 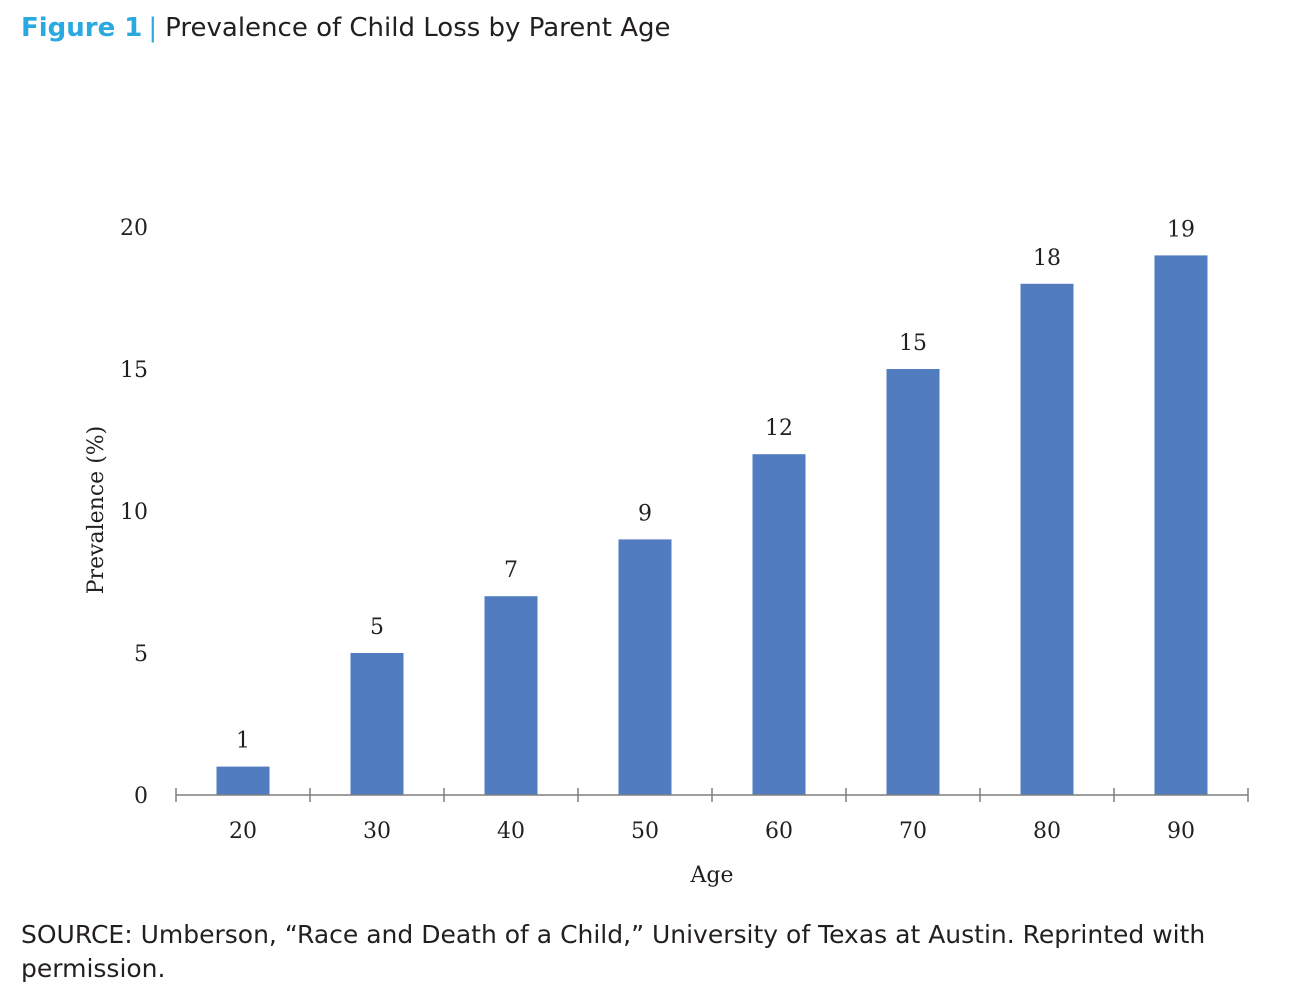 I want to click on bar-value-label: 9, so click(x=645, y=513).